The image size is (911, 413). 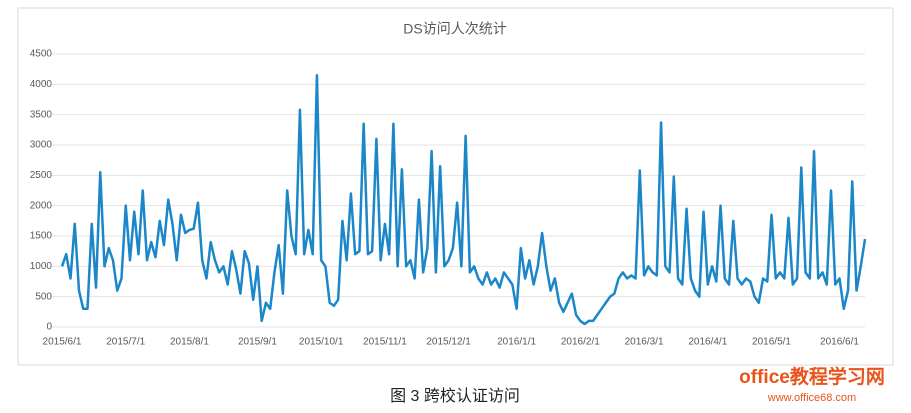 What do you see at coordinates (125, 342) in the screenshot?
I see `x-tick-label: 2015/7/1` at bounding box center [125, 342].